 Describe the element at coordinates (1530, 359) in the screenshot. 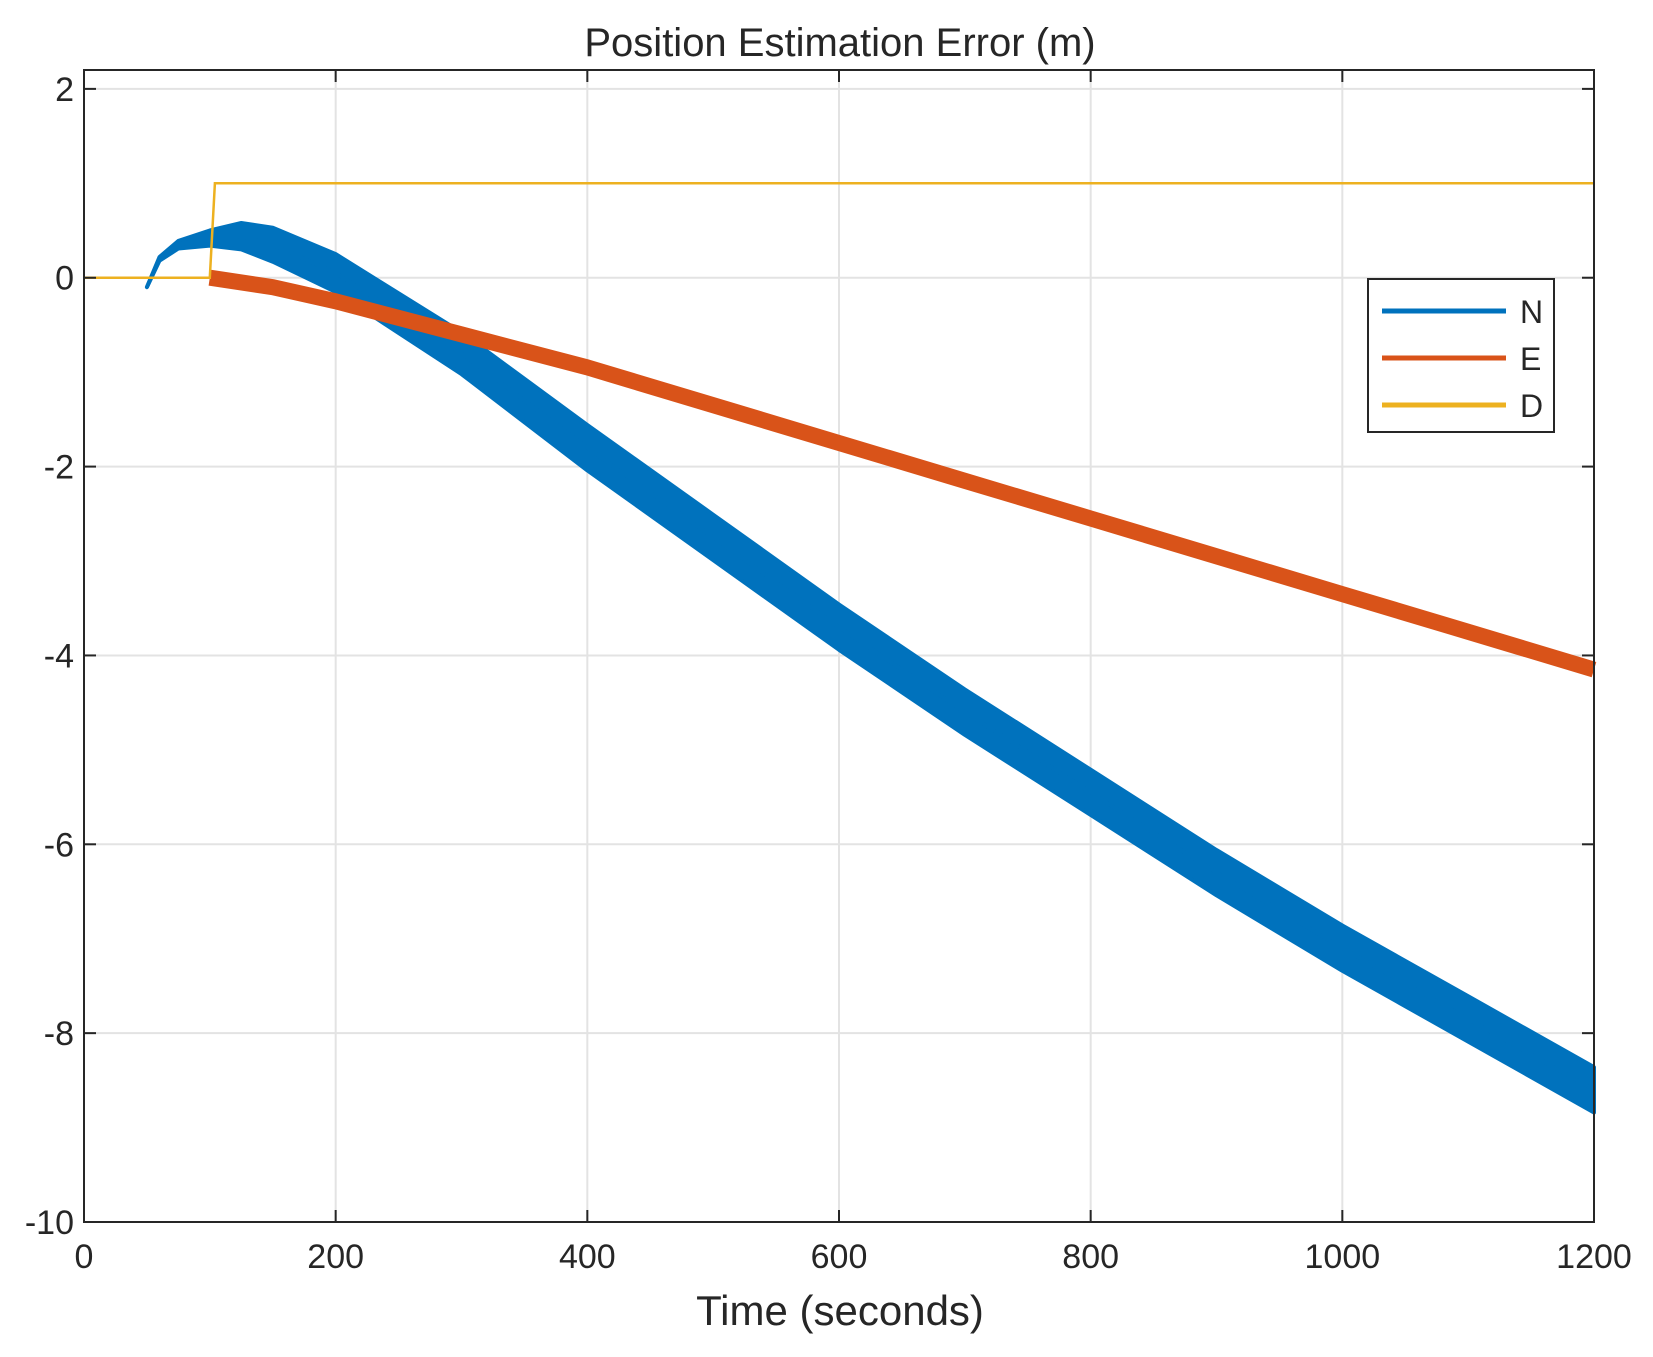

I see `legend-e-label: E` at that location.